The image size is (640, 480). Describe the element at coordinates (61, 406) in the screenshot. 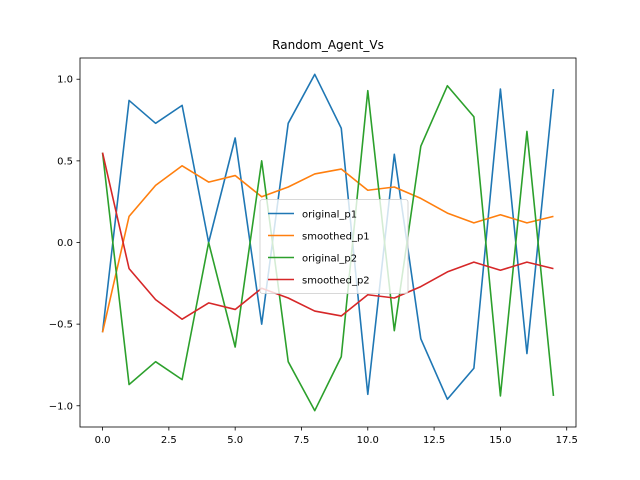

I see `y-tick-label: −1.0` at that location.